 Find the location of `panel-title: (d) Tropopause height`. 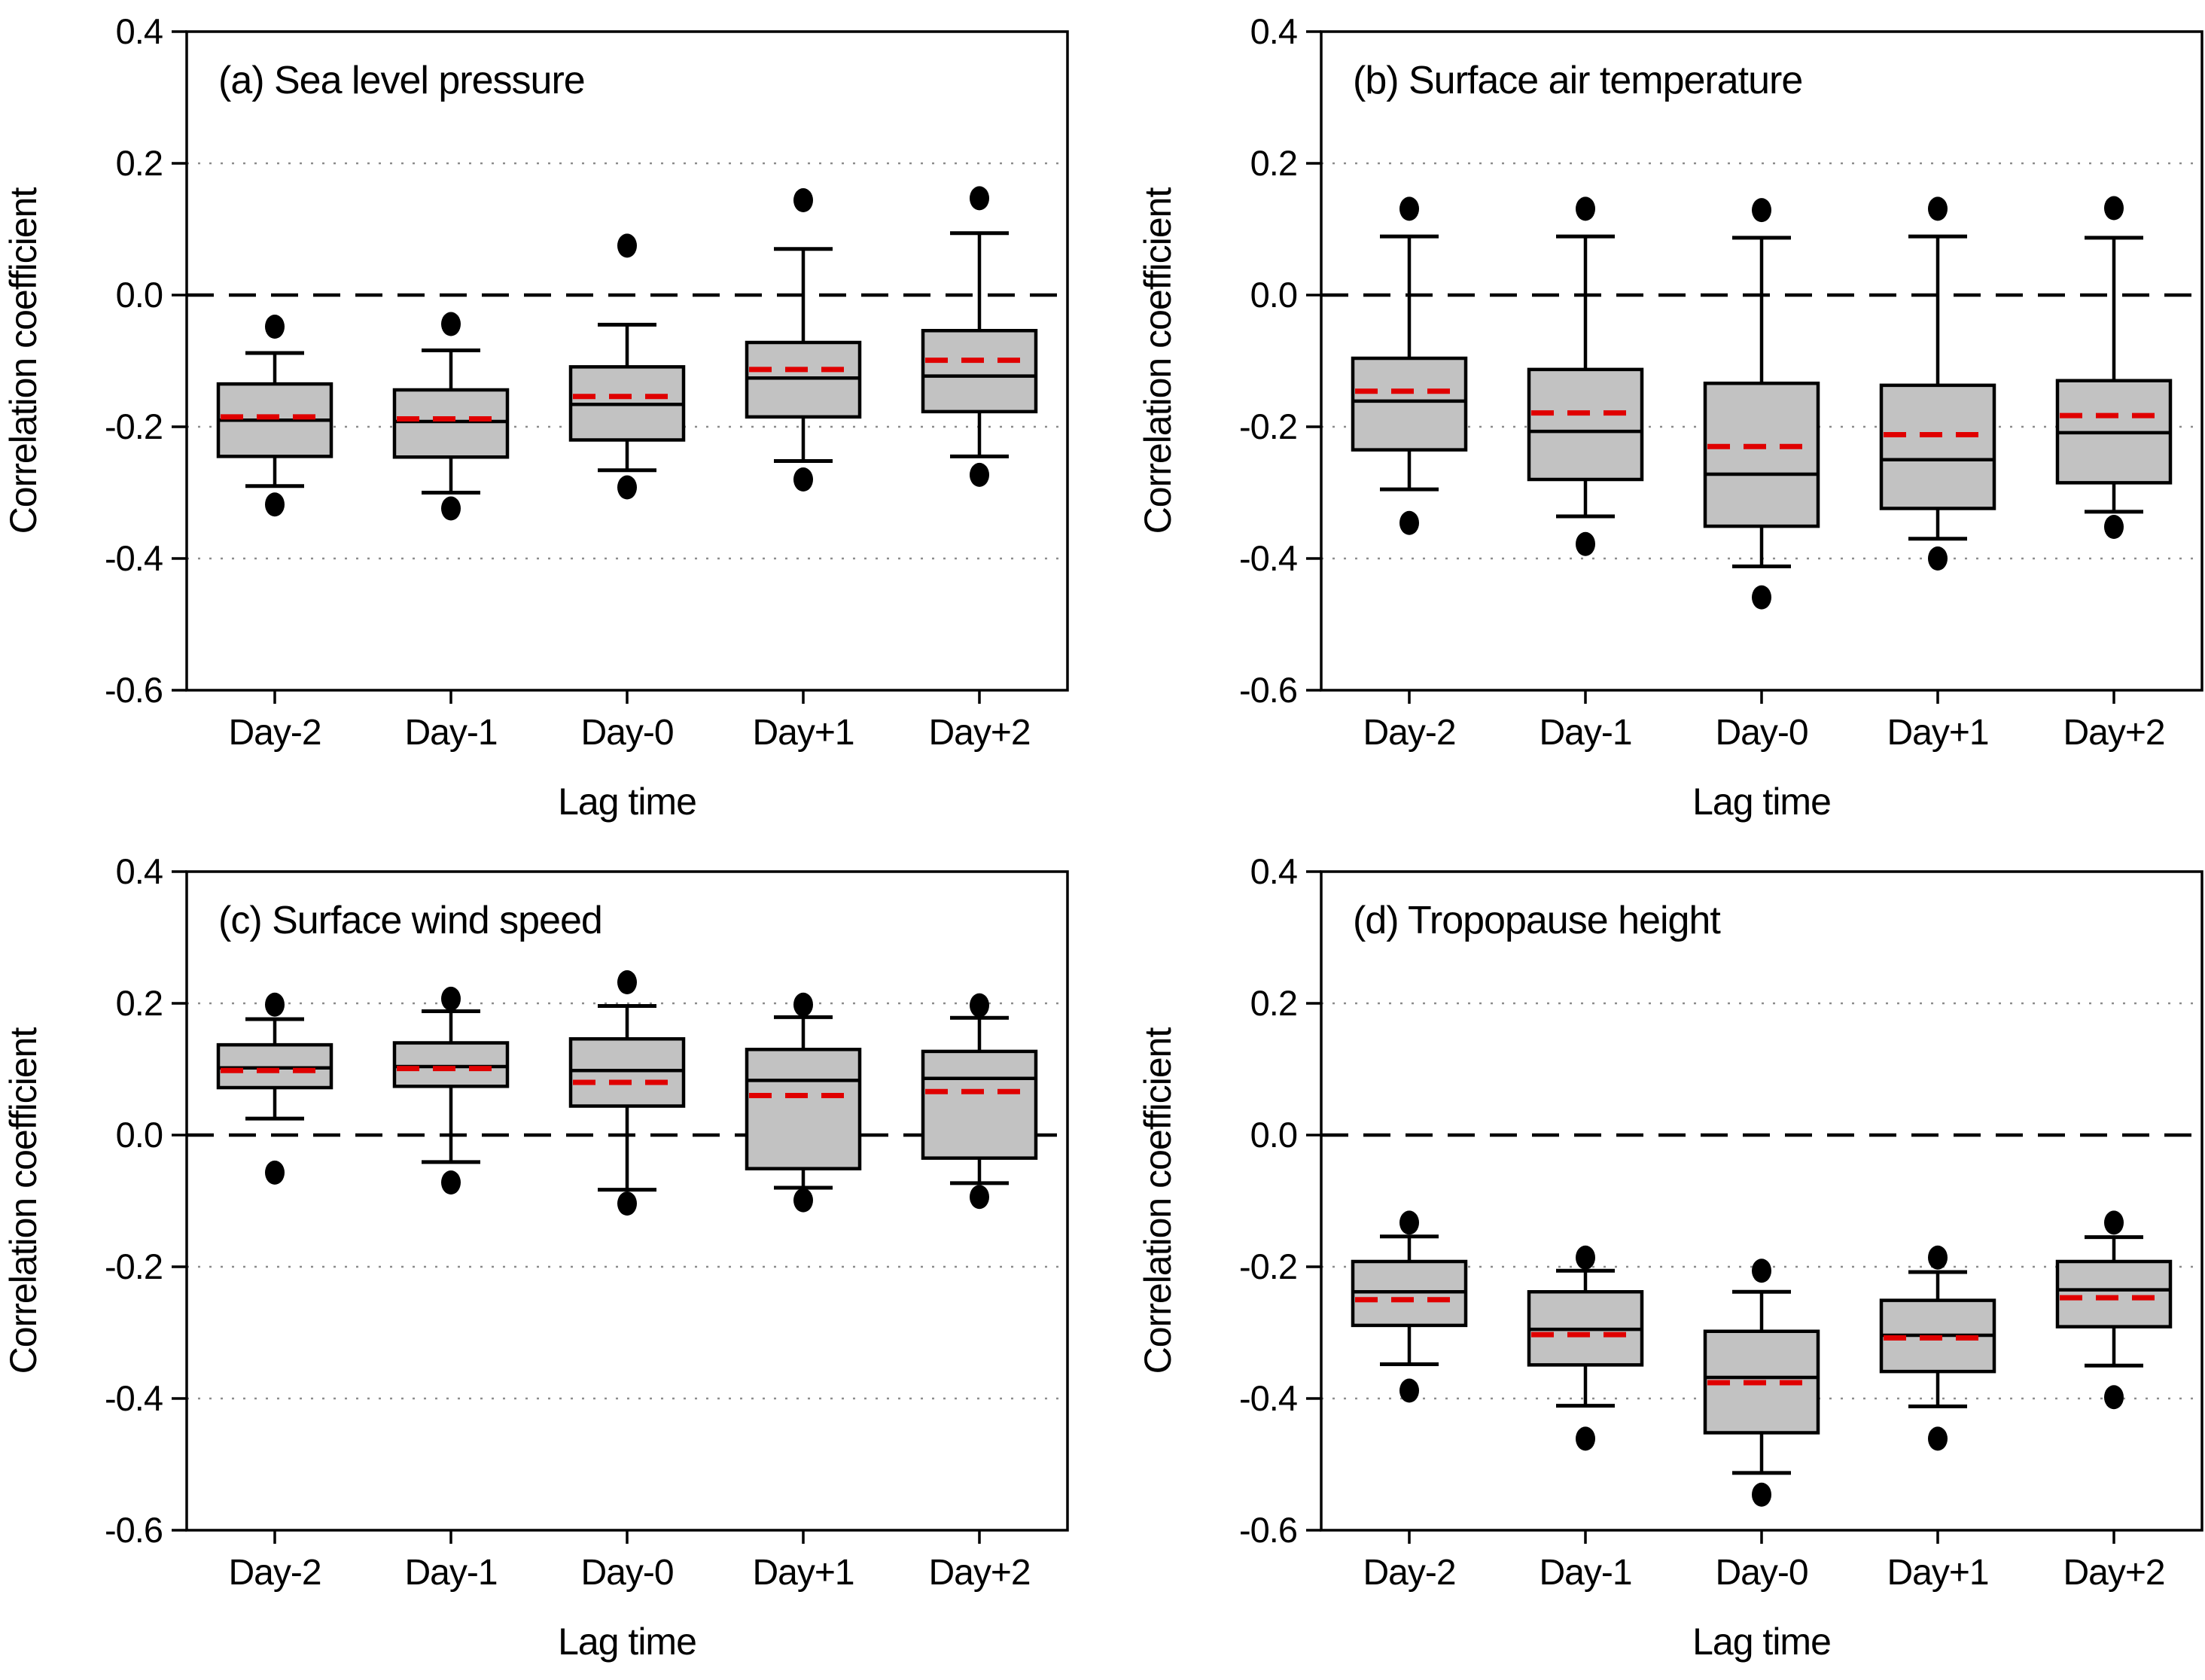

panel-title: (d) Tropopause height is located at coordinates (1537, 920).